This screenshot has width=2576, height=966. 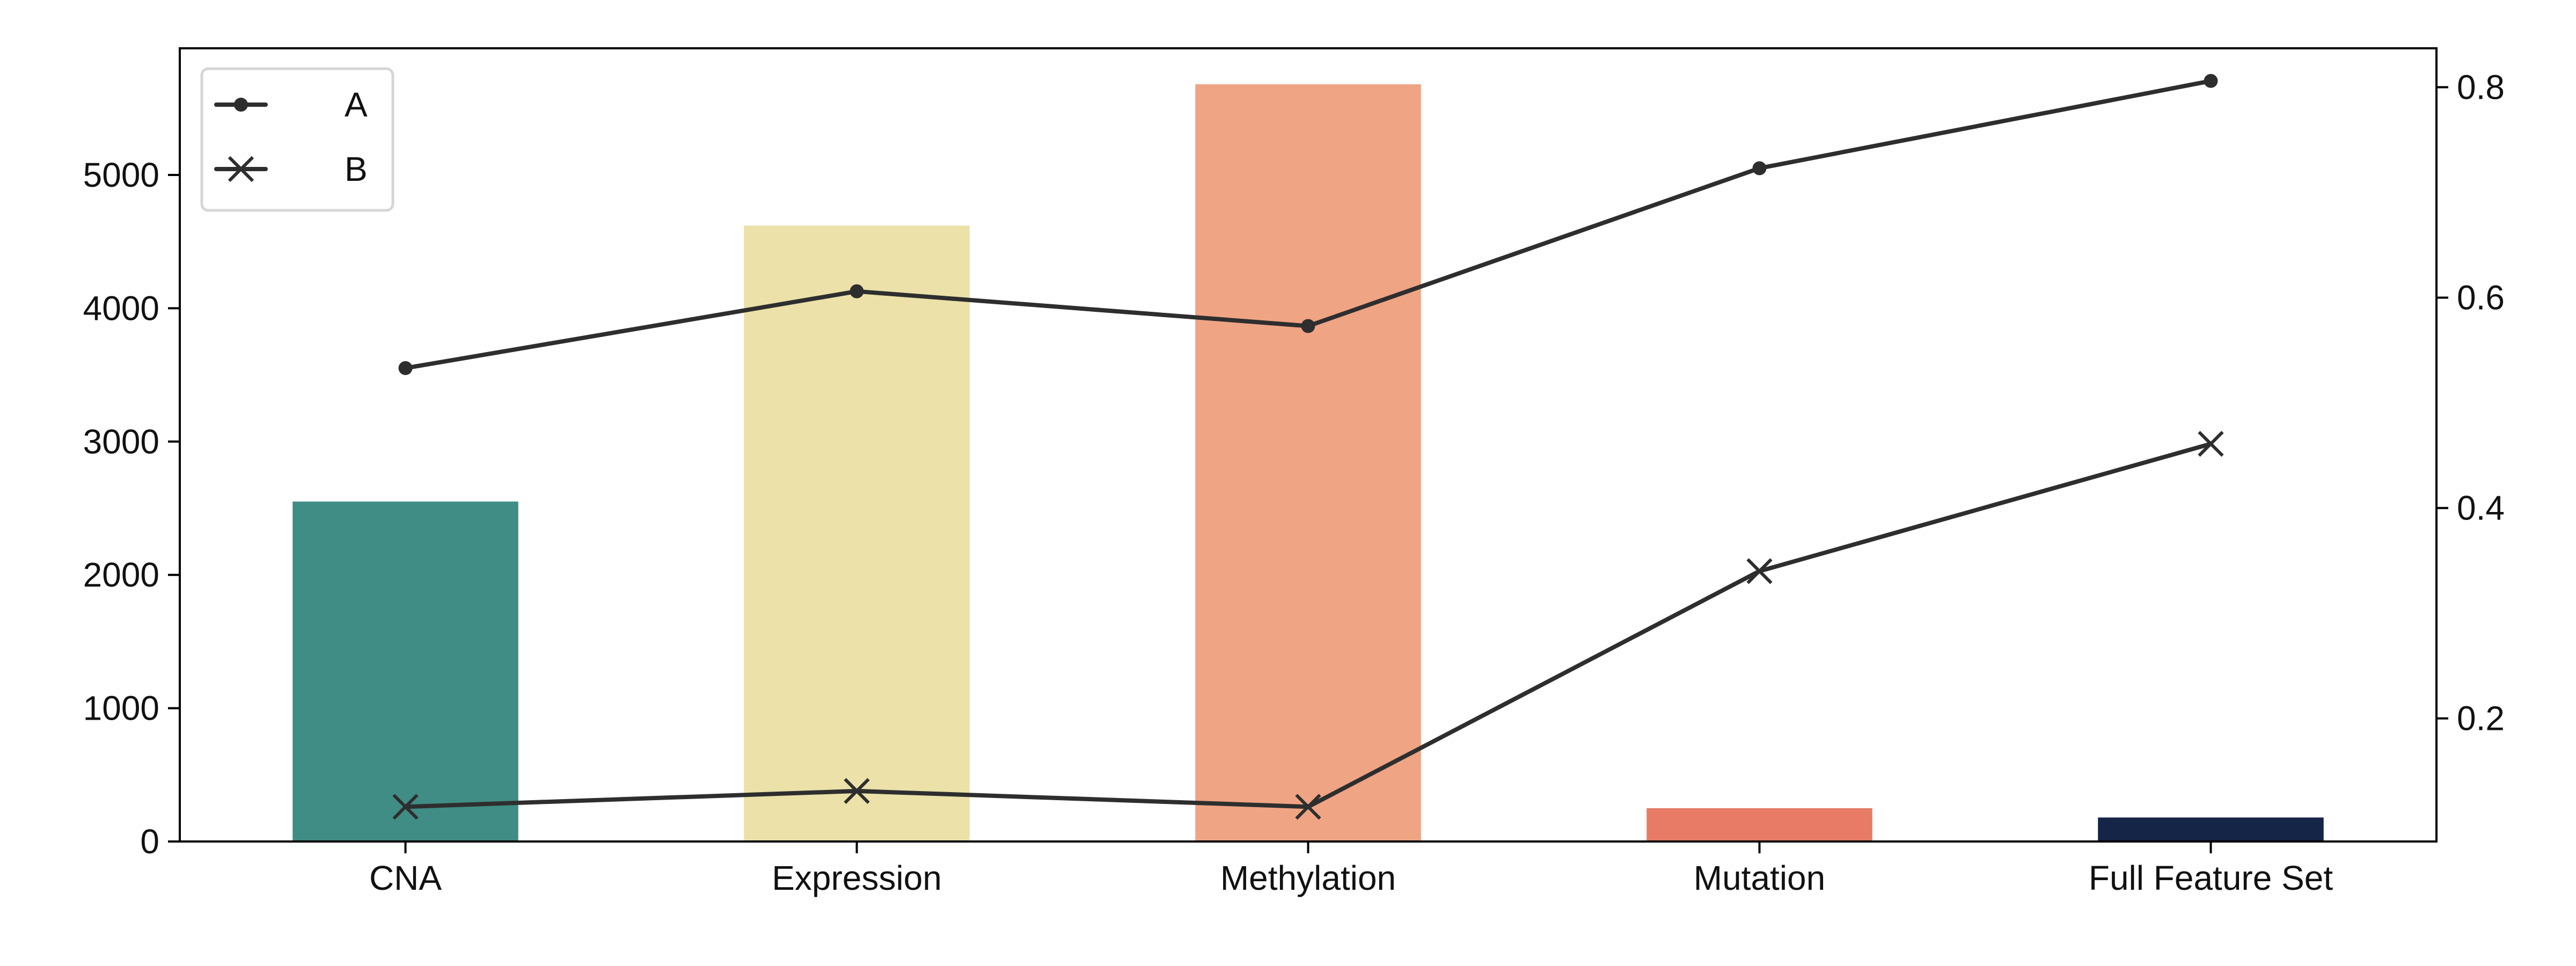 I want to click on legend-a-label: A, so click(x=356, y=104).